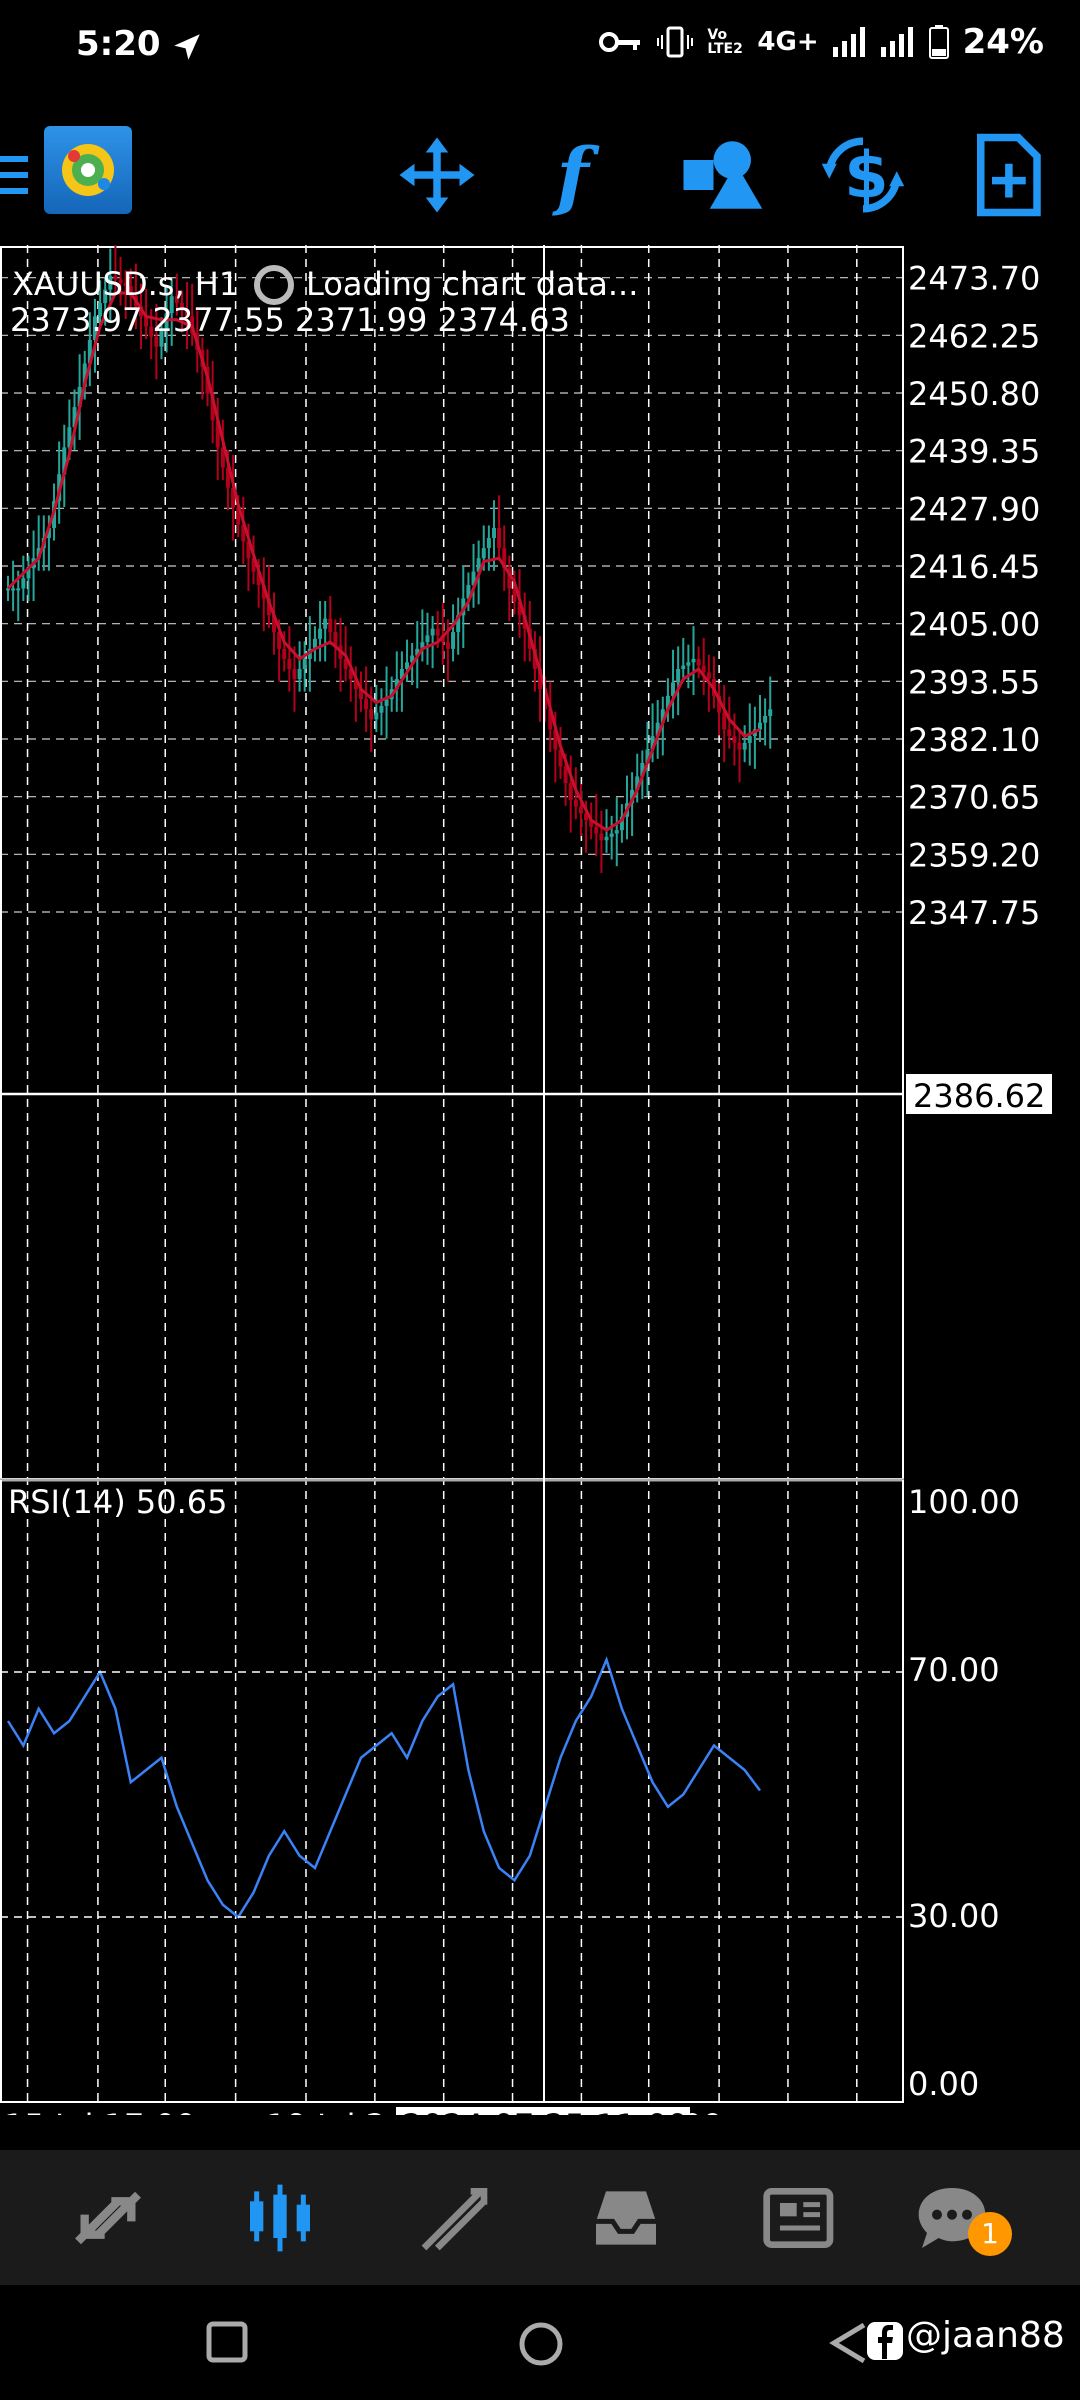  I want to click on price-tick-10: 2370.65, so click(974, 798).